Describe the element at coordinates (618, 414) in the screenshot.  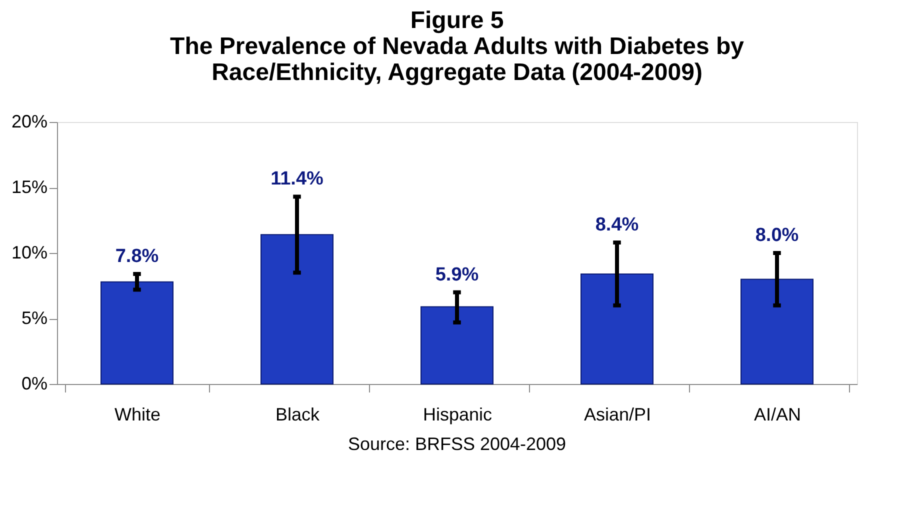
I see `x-tick-label: Asian/PI` at that location.